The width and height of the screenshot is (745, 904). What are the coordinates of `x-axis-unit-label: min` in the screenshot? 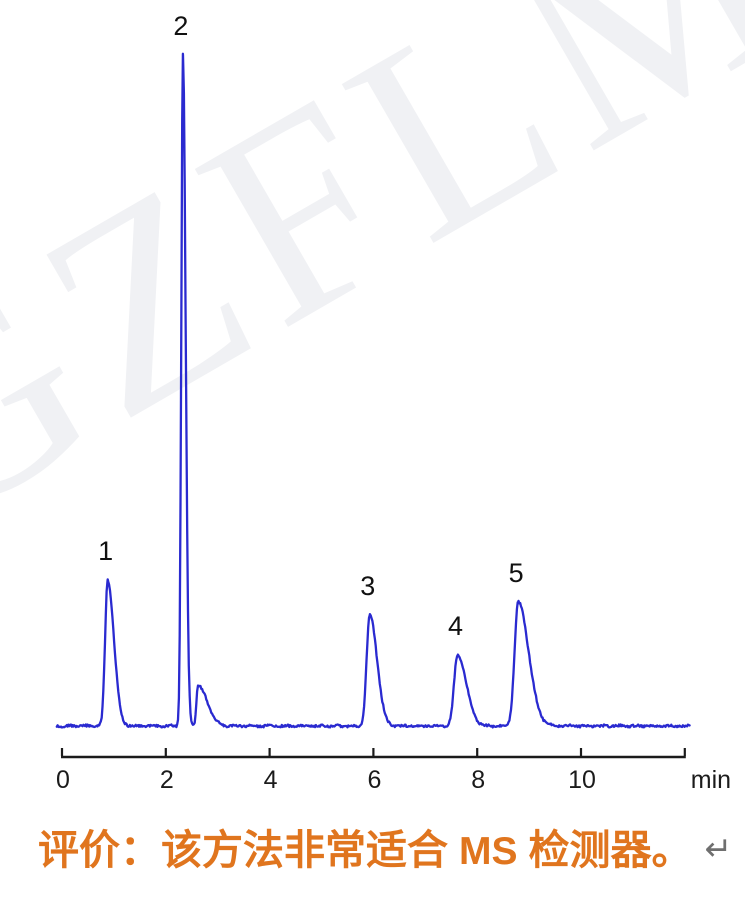 It's located at (711, 780).